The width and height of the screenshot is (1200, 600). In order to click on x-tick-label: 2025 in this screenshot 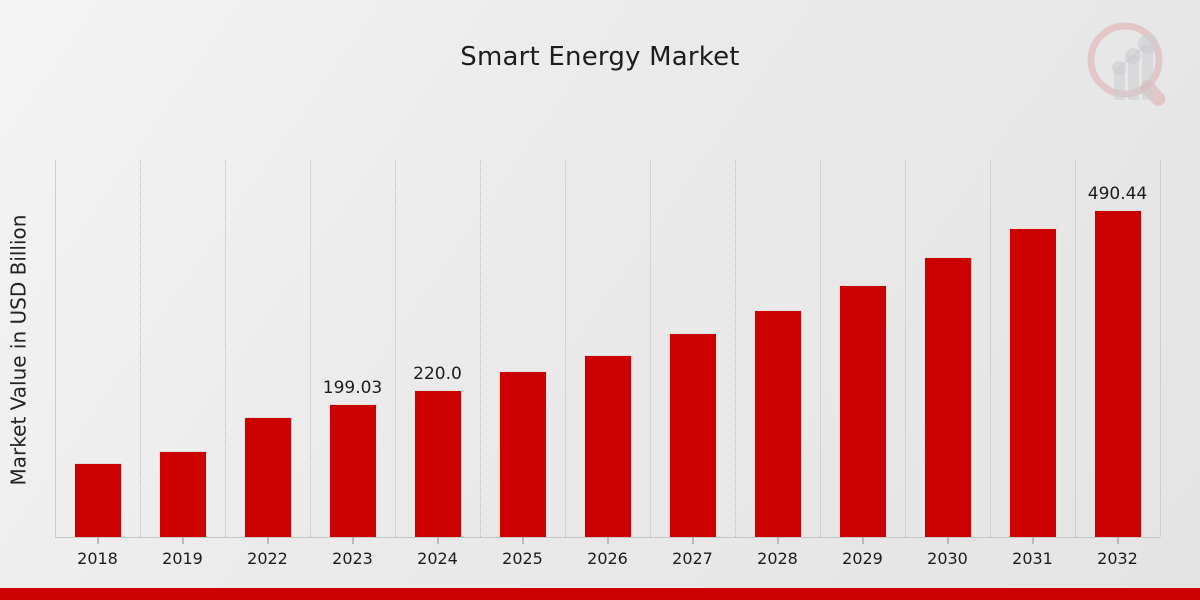, I will do `click(522, 558)`.